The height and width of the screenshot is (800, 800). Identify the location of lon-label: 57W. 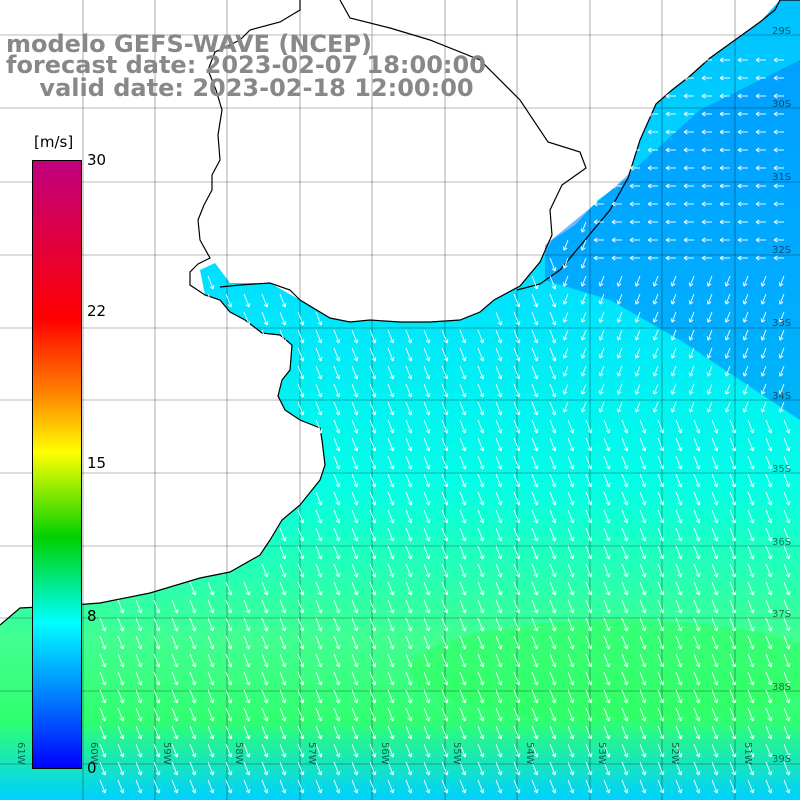
(311, 753).